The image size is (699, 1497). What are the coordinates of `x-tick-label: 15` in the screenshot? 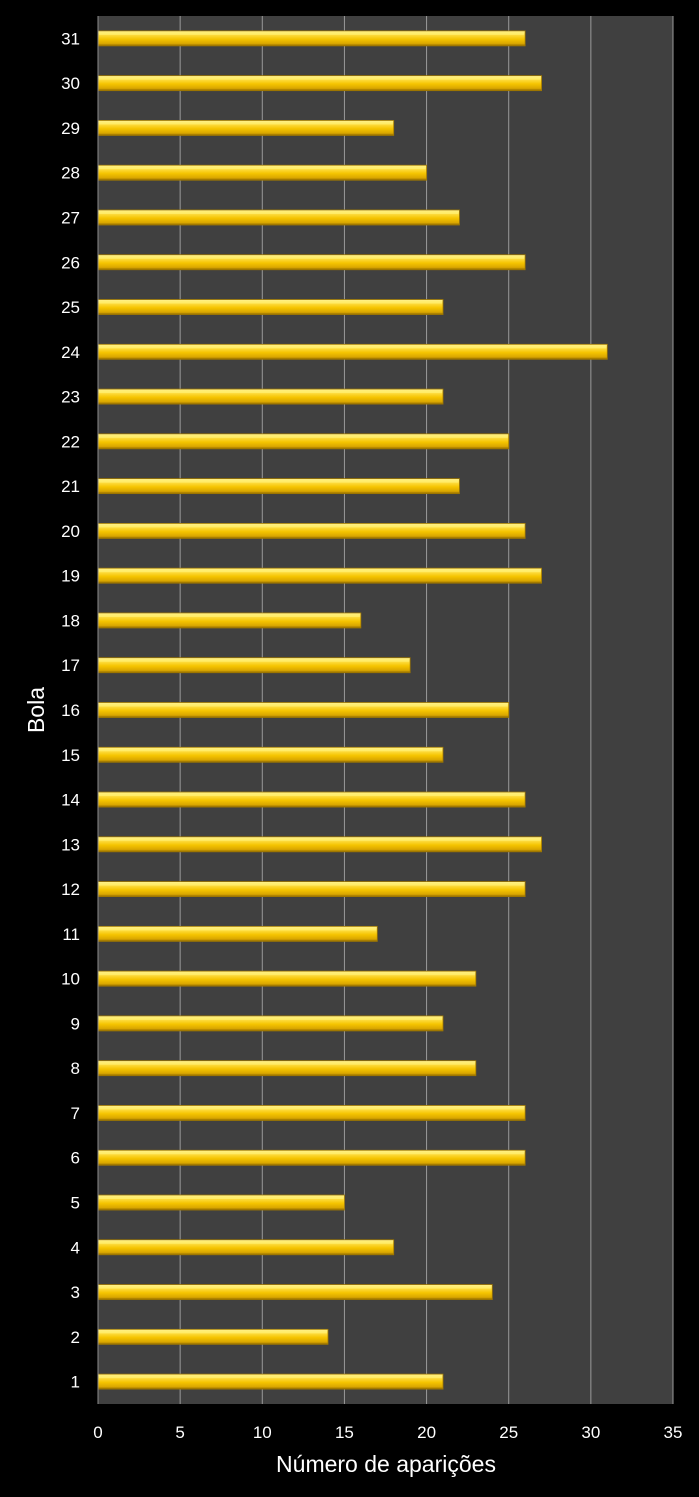 It's located at (344, 1432).